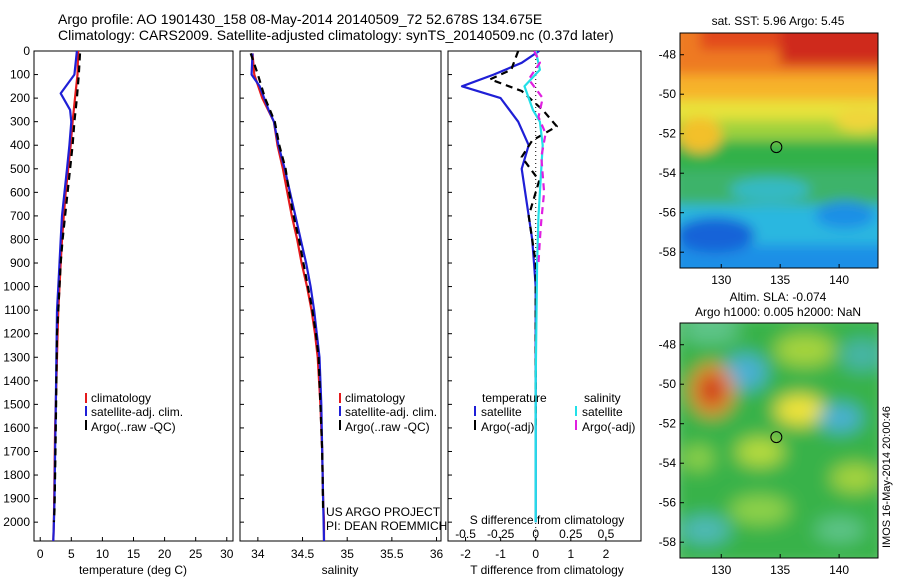 This screenshot has width=900, height=580. What do you see at coordinates (570, 554) in the screenshot?
I see `x-tick-label: 1` at bounding box center [570, 554].